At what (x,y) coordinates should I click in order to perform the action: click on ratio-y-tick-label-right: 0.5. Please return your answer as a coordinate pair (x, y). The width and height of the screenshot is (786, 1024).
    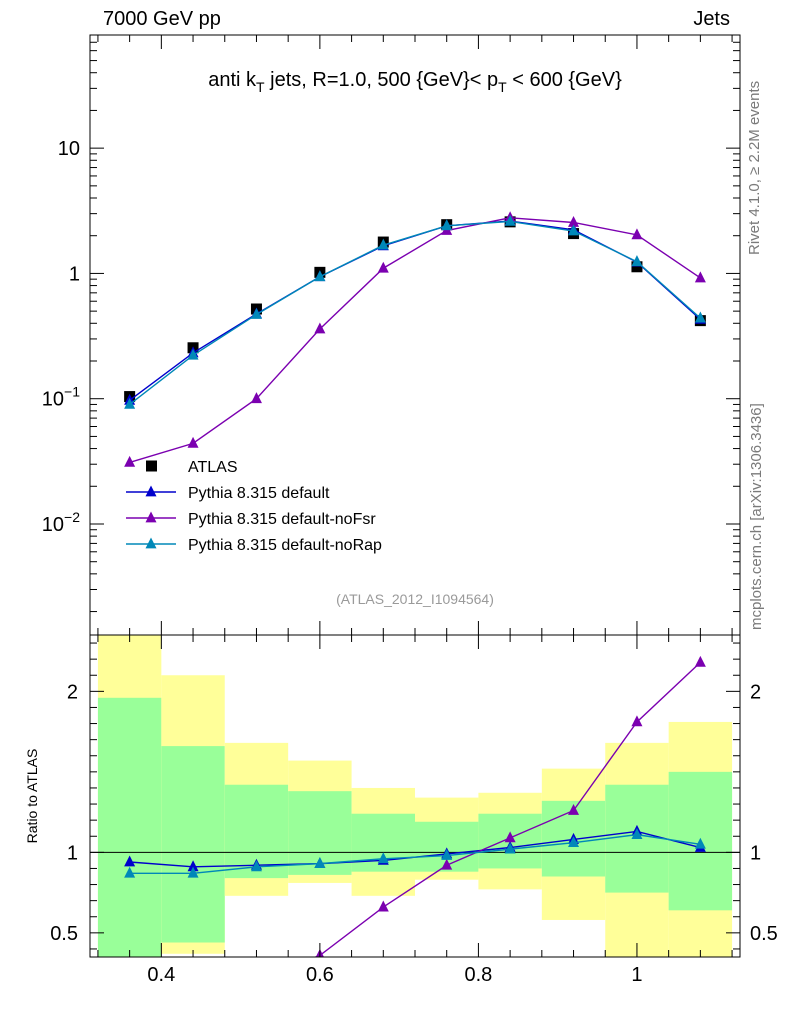
    Looking at the image, I should click on (764, 934).